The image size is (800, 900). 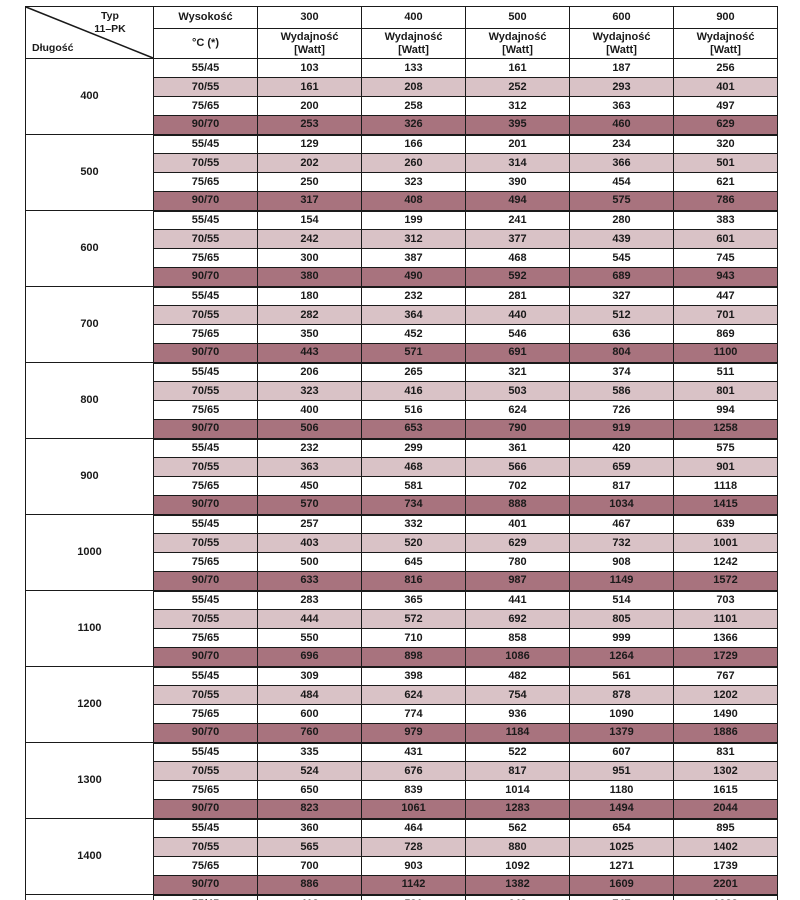 I want to click on output-cell: 503, so click(x=517, y=391).